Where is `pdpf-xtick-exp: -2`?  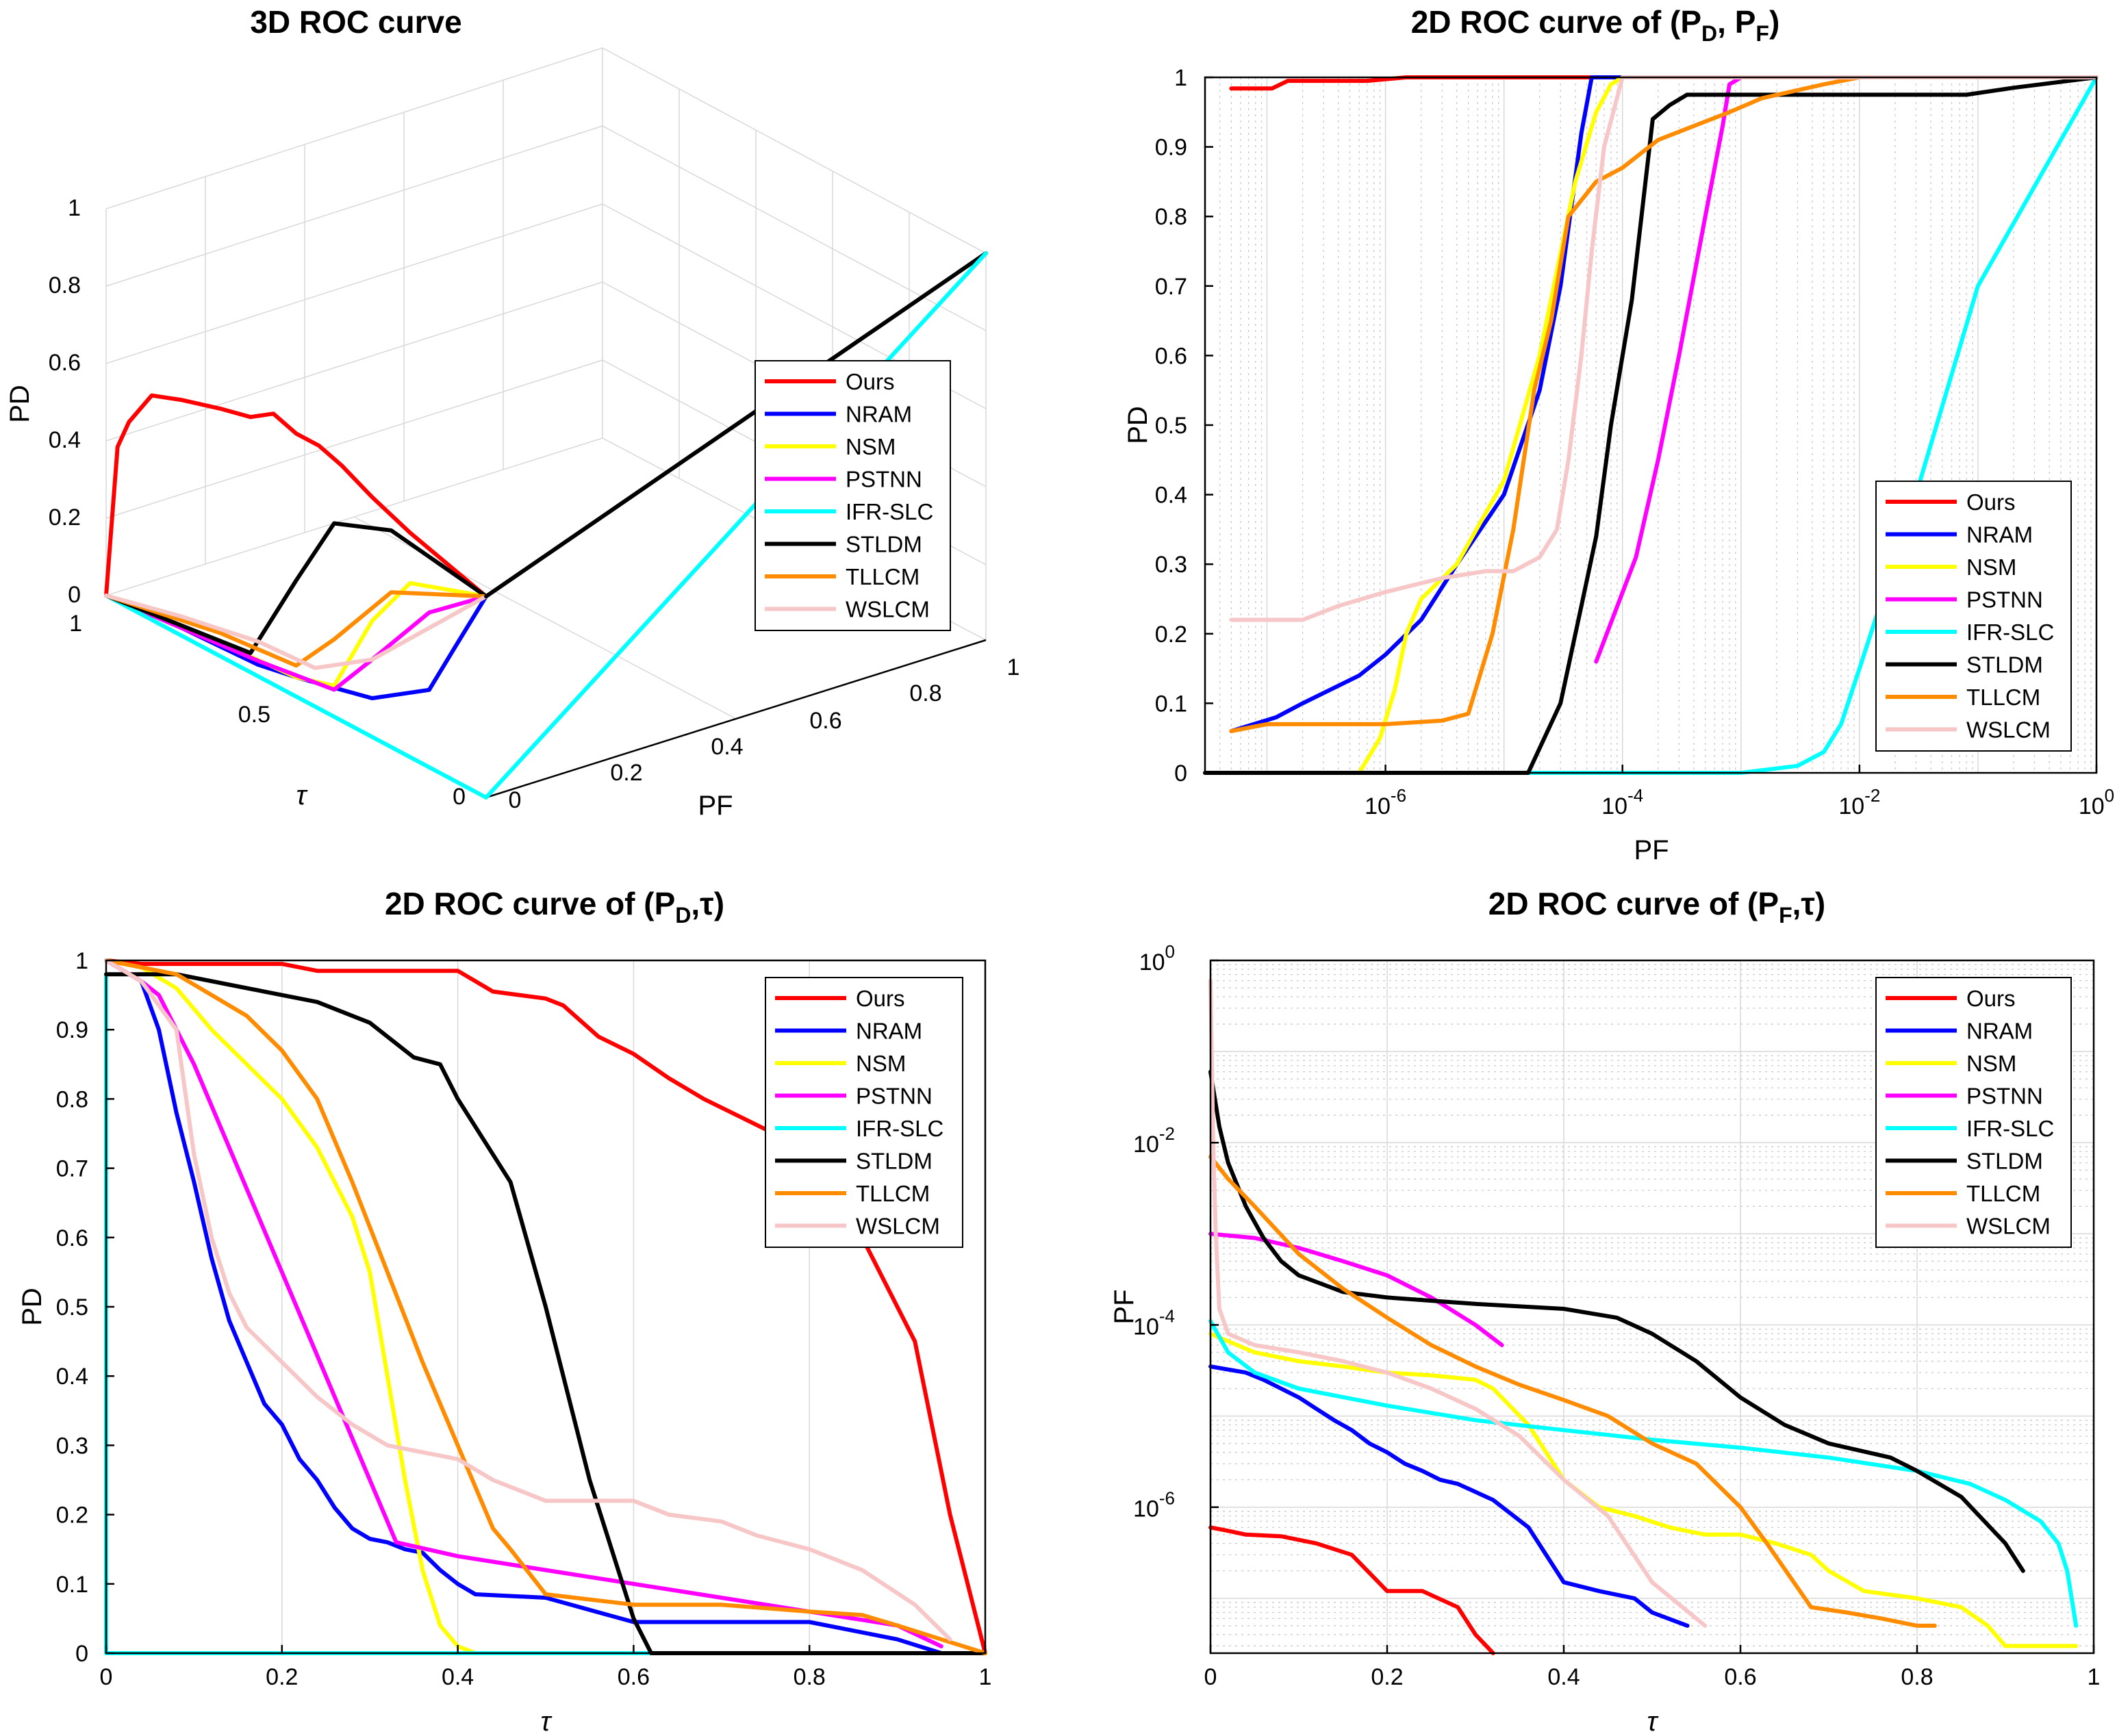
pdpf-xtick-exp: -2 is located at coordinates (1872, 795).